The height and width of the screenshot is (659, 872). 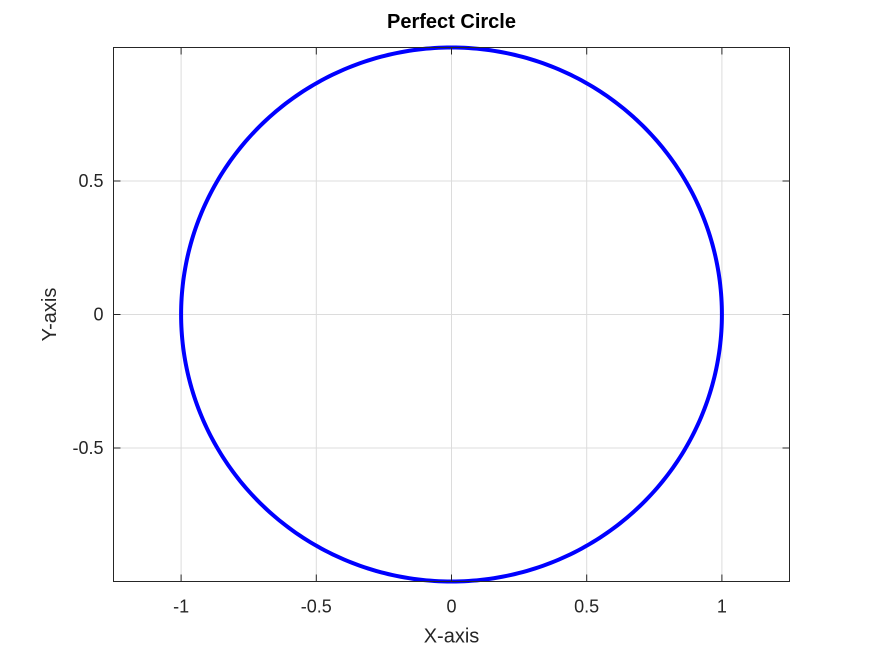 What do you see at coordinates (722, 607) in the screenshot?
I see `x-tick-label: 1` at bounding box center [722, 607].